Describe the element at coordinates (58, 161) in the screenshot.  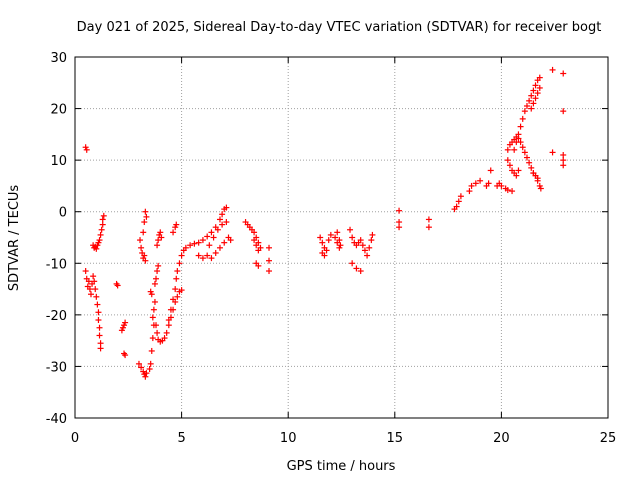
I see `y-tick-label: 10` at that location.